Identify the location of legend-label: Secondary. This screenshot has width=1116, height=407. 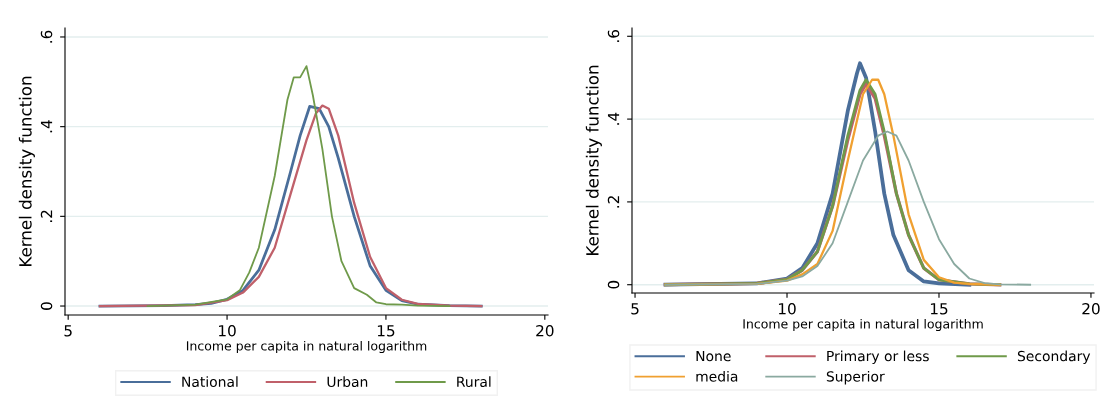
(1054, 357).